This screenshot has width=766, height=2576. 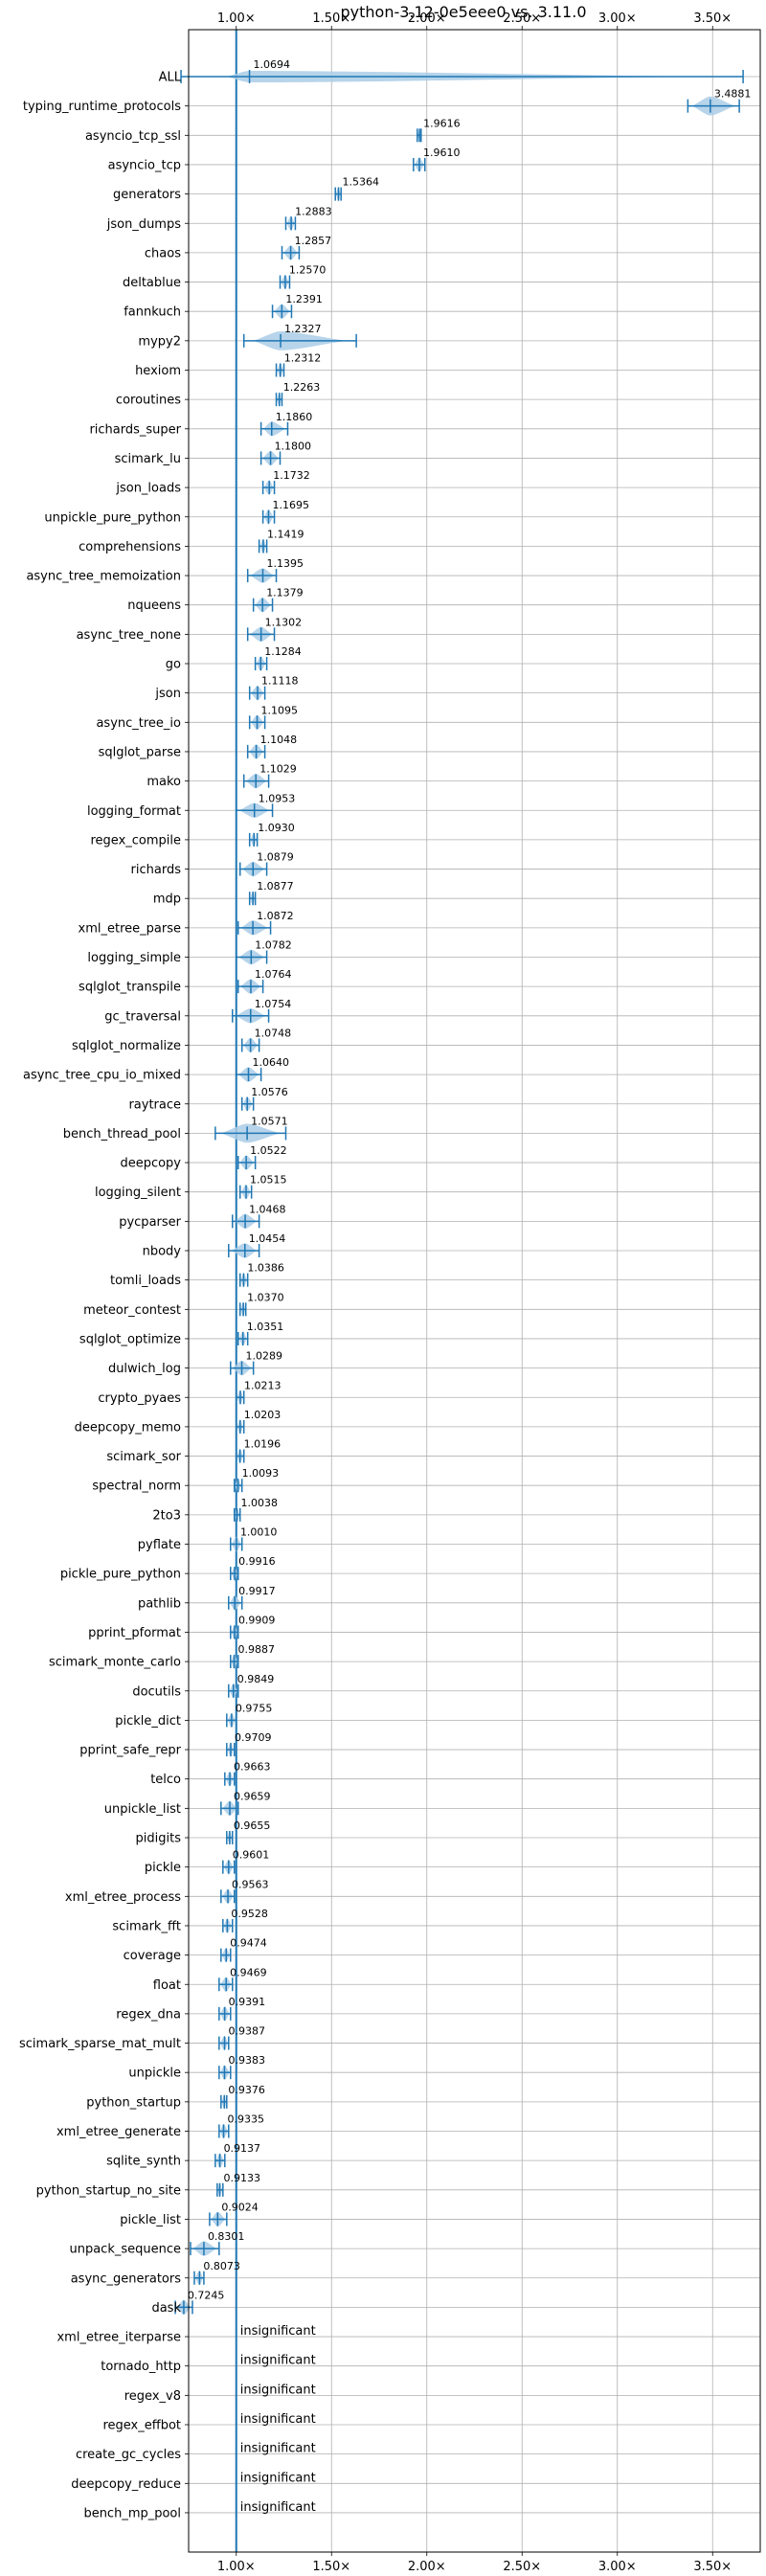 What do you see at coordinates (733, 94) in the screenshot?
I see `value-label: 3.4881` at bounding box center [733, 94].